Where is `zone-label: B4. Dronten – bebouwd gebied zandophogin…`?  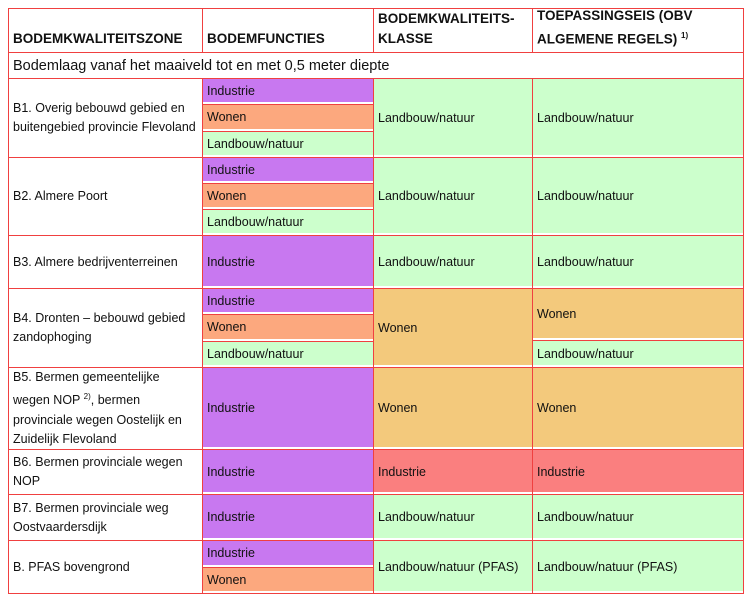
zone-label: B4. Dronten – bebouwd gebied zandophogin… is located at coordinates (99, 327).